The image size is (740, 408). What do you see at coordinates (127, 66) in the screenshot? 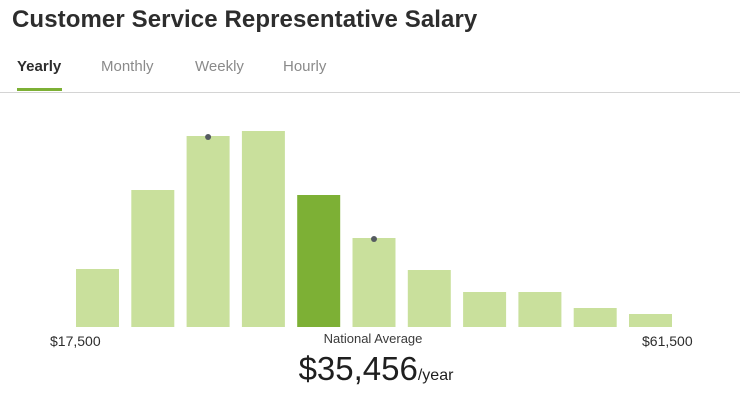
I see `tab-monthly: Monthly` at bounding box center [127, 66].